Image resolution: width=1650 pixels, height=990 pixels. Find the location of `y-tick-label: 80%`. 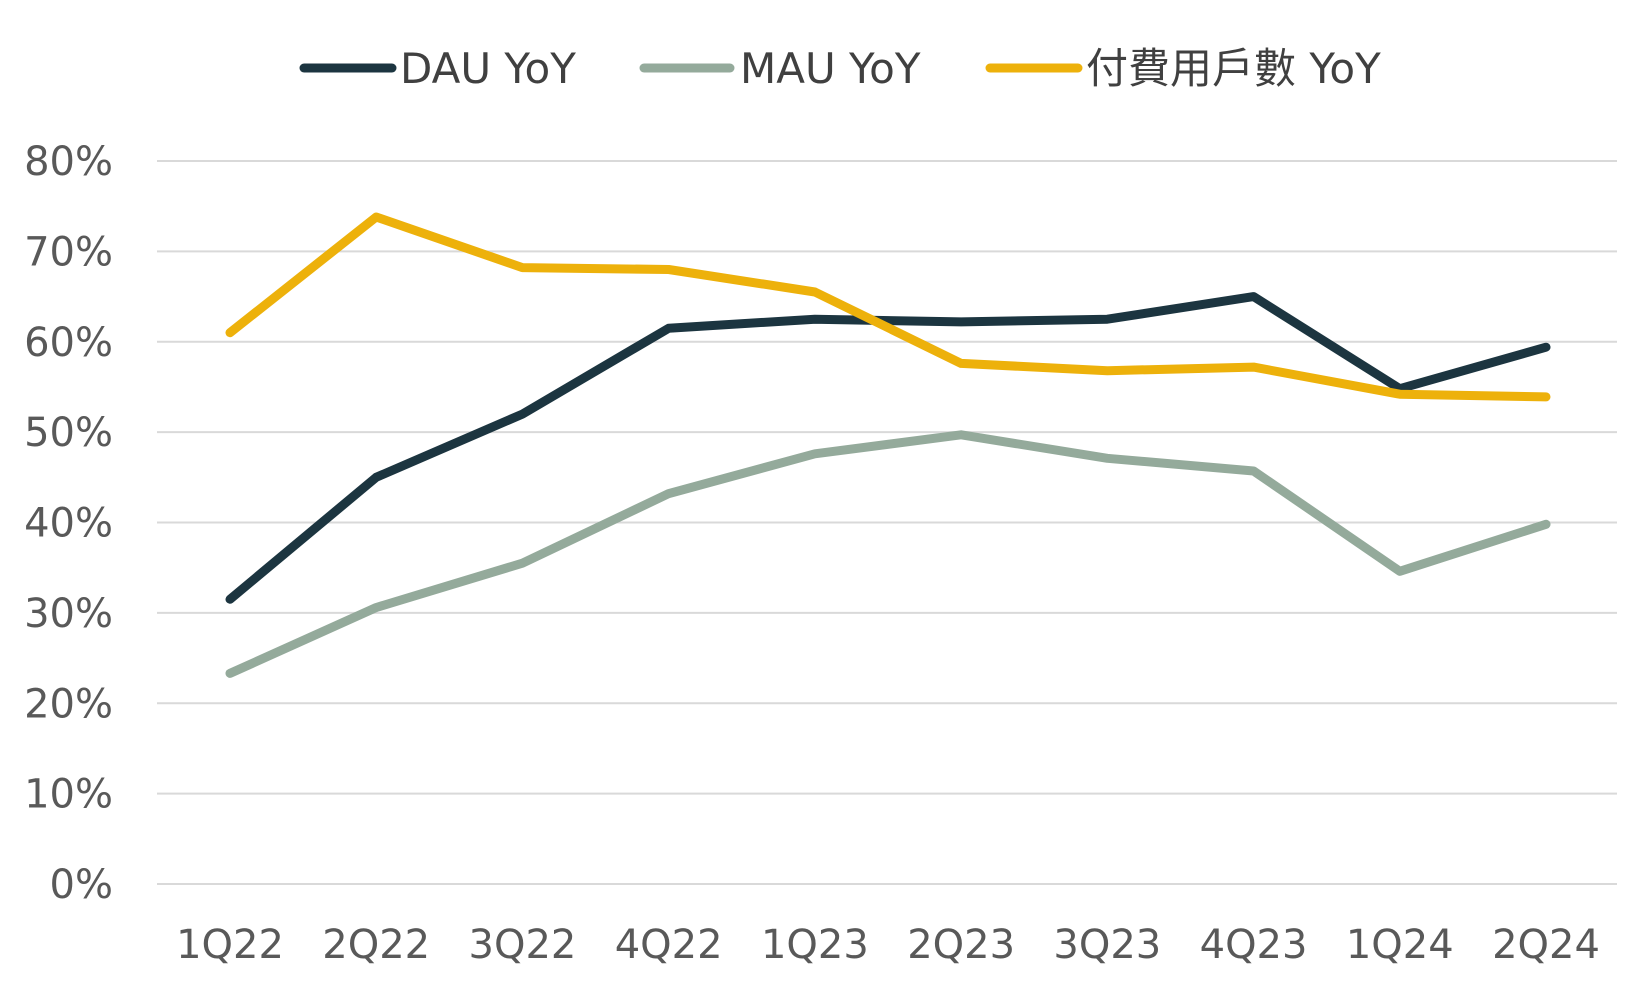

y-tick-label: 80% is located at coordinates (68, 162).